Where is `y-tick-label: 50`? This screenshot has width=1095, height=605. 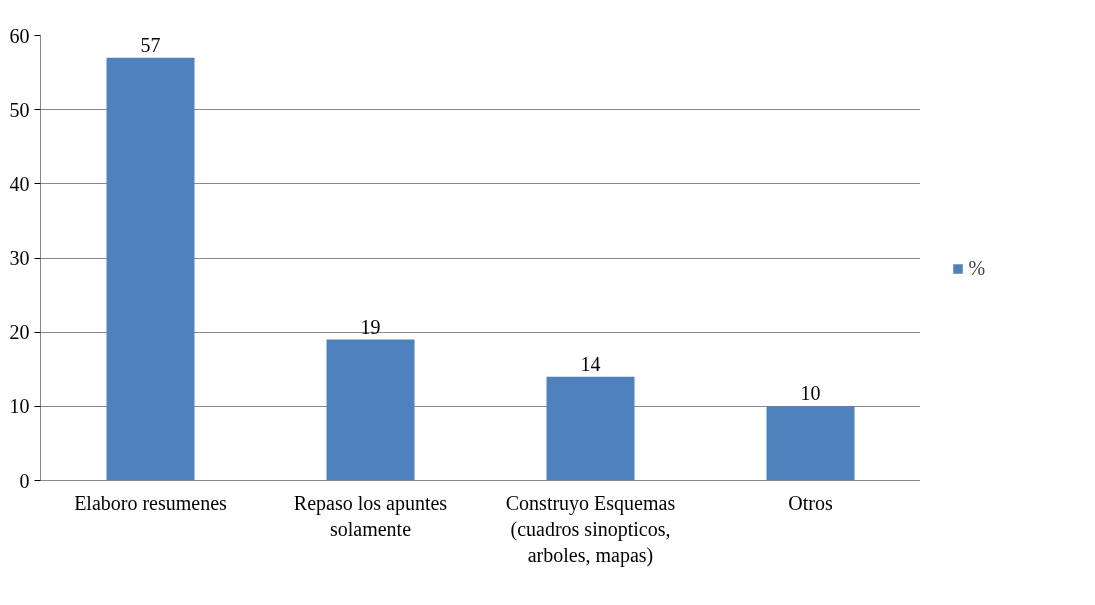 y-tick-label: 50 is located at coordinates (19, 109).